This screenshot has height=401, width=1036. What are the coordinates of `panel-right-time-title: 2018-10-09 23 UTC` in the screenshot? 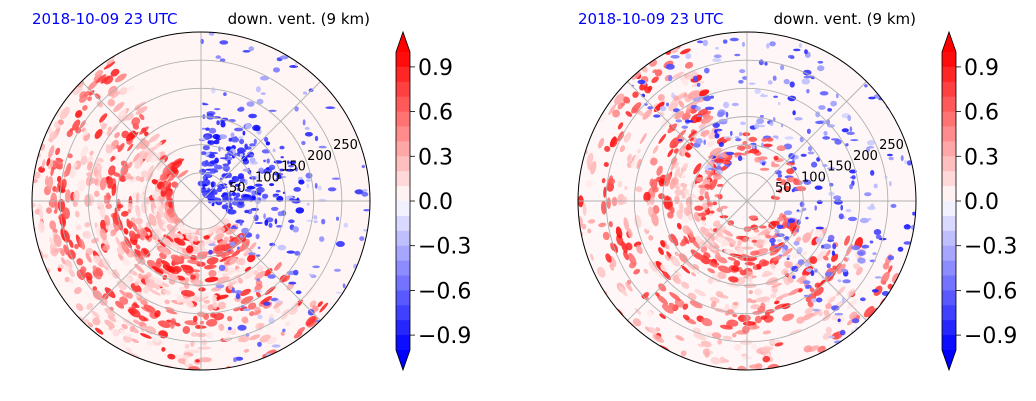 It's located at (651, 19).